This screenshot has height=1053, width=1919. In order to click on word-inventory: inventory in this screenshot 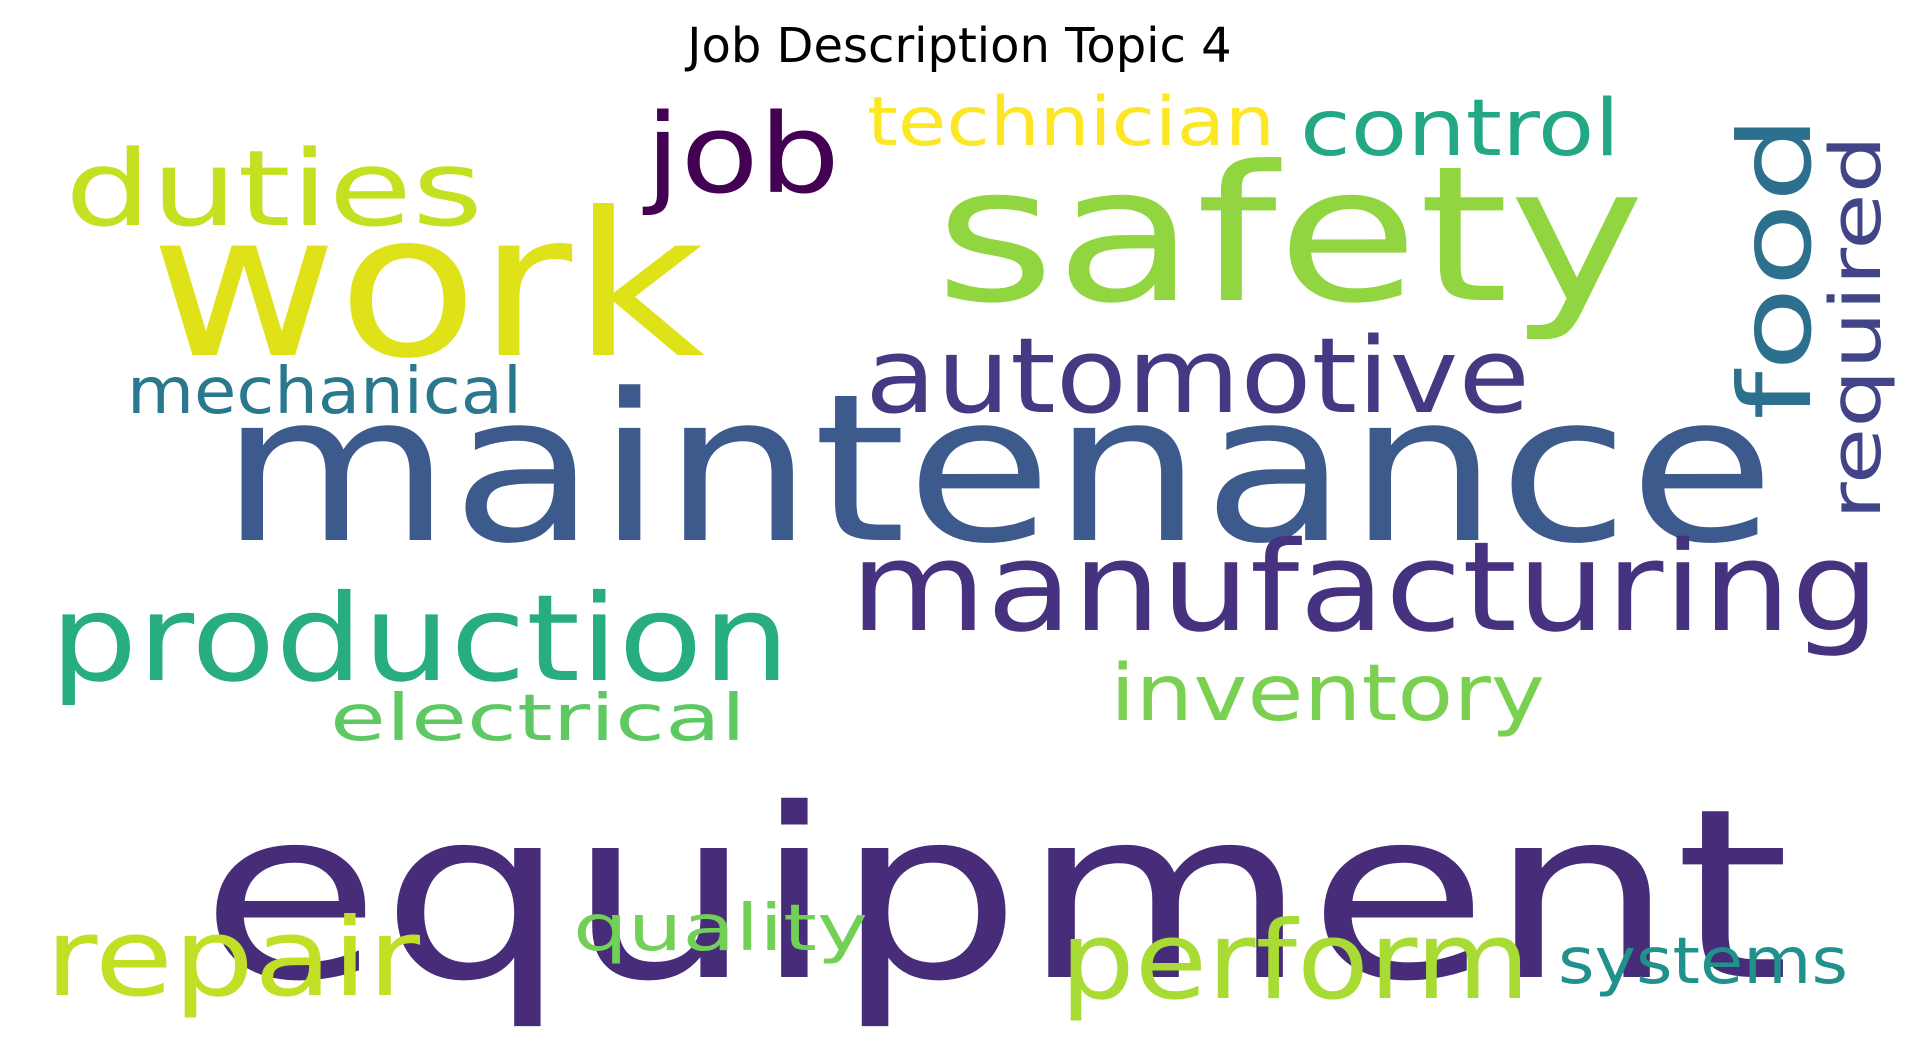, I will do `click(1327, 694)`.